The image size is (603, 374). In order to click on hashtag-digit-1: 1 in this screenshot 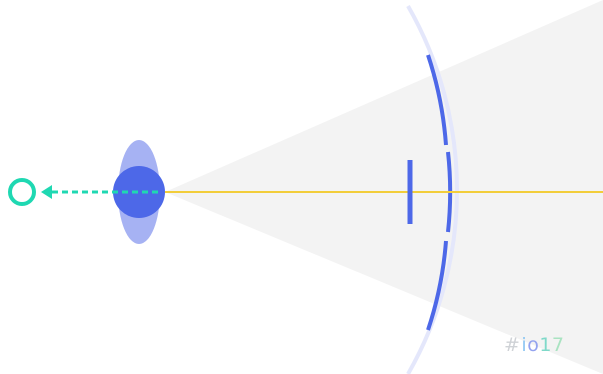, I will do `click(545, 345)`.